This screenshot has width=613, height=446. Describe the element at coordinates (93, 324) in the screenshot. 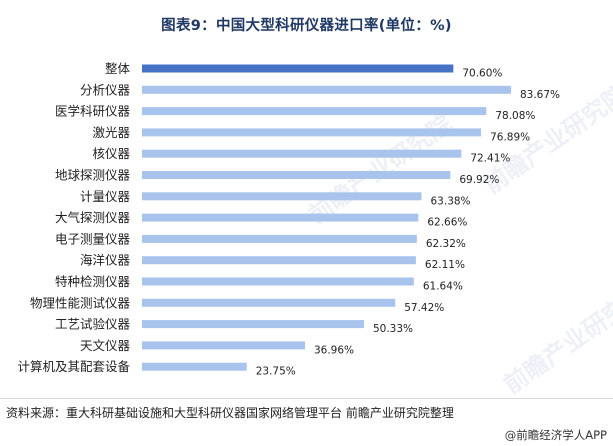

I see `category-label: 工艺试验仪器` at that location.